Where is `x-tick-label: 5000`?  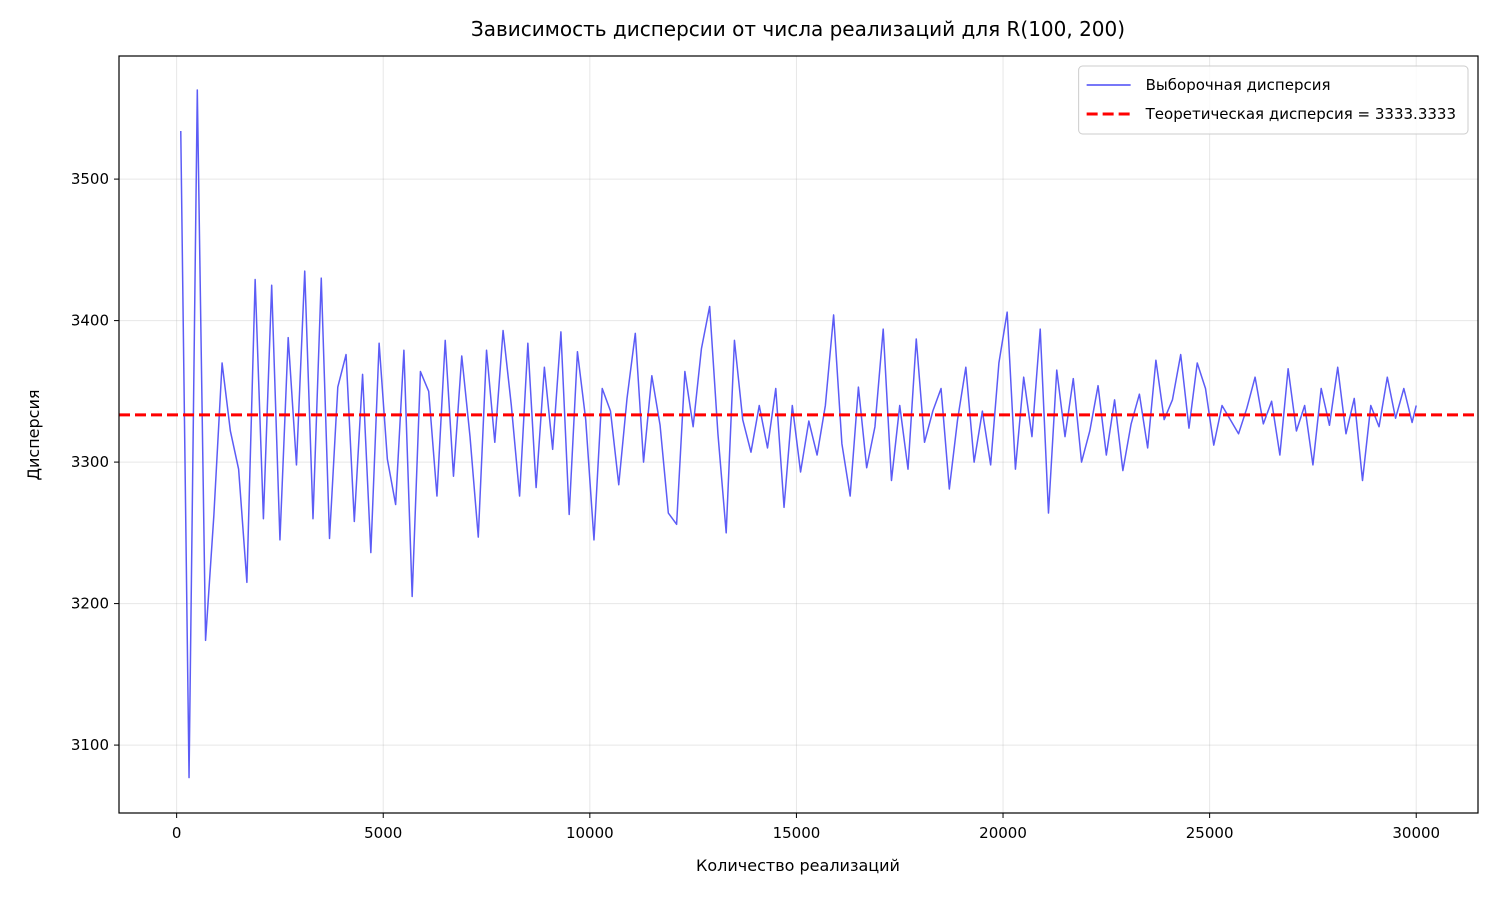
x-tick-label: 5000 is located at coordinates (383, 833).